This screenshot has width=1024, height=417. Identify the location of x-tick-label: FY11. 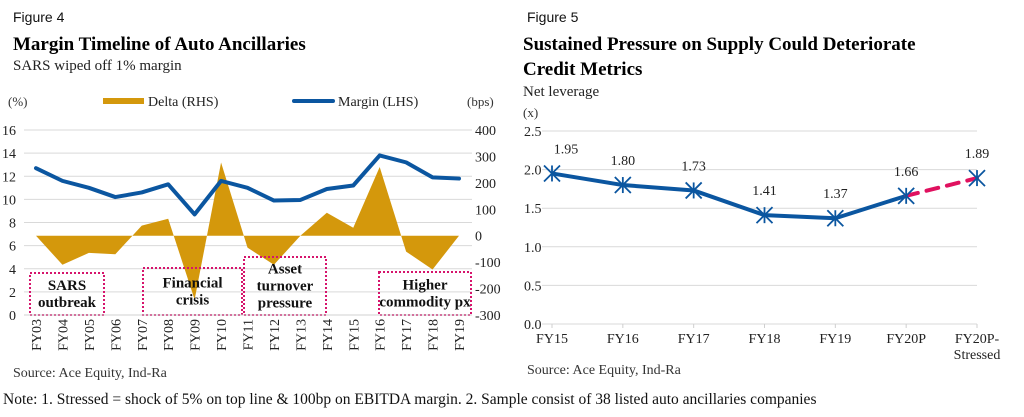
(249, 334).